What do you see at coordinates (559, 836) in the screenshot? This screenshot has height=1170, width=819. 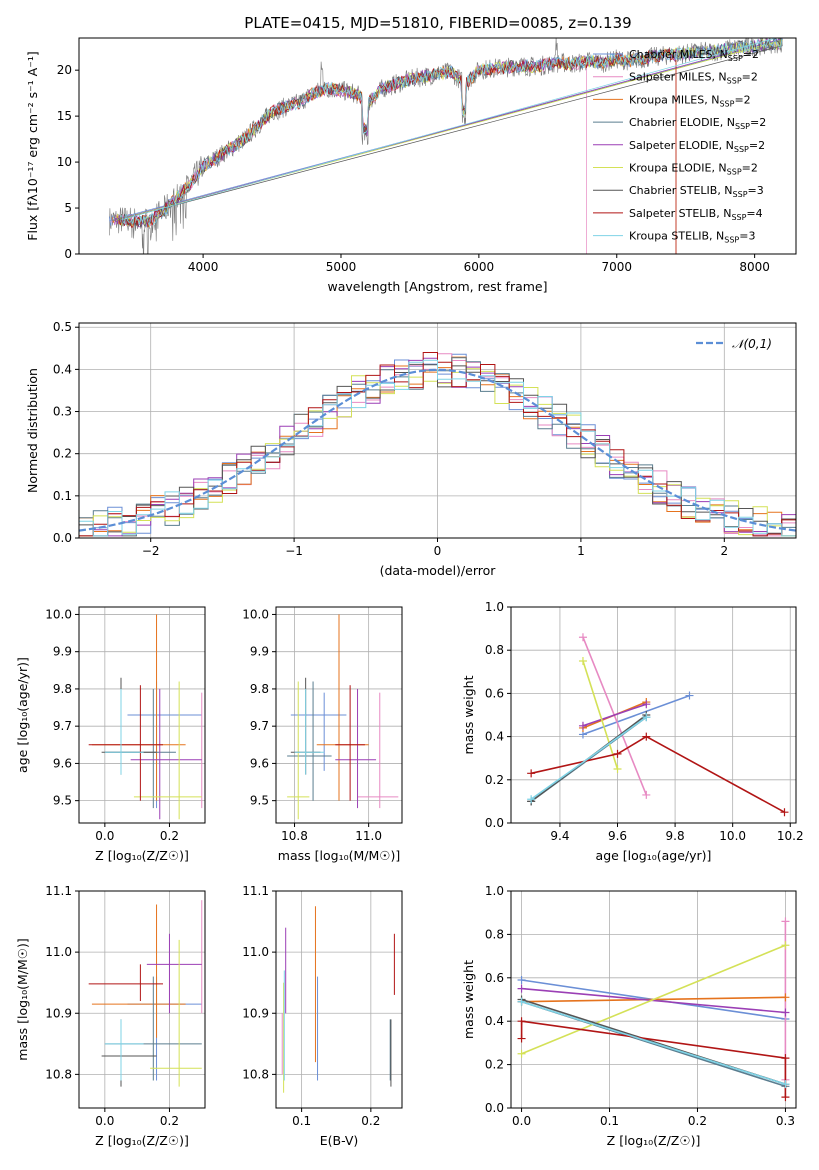 I see `x-tick-label: 9.4` at bounding box center [559, 836].